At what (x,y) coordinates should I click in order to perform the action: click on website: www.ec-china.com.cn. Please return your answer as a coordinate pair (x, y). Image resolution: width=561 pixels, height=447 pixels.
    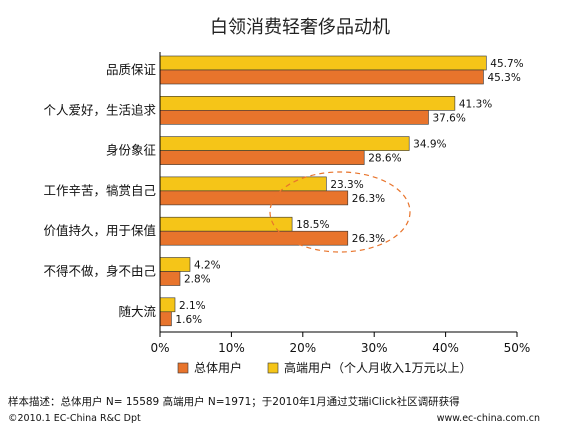
    Looking at the image, I should click on (488, 418).